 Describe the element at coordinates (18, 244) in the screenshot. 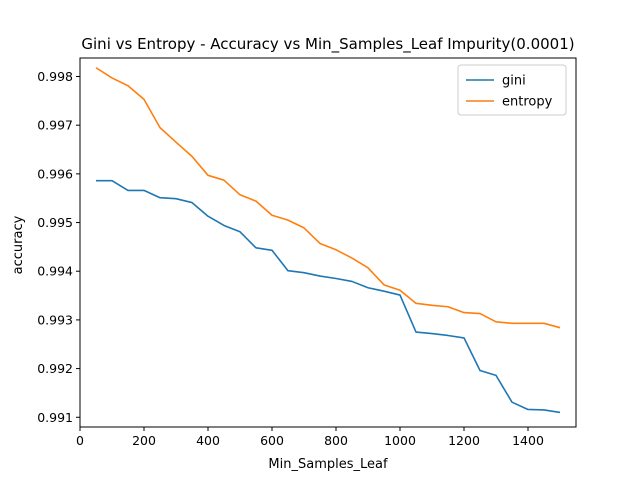

I see `y-axis-label: accuracy` at that location.